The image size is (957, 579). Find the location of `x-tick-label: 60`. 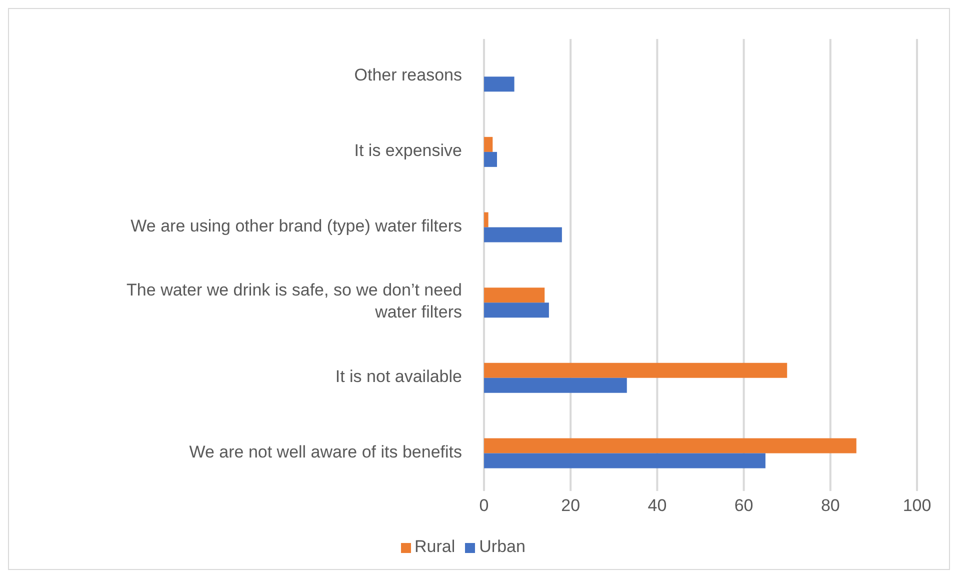

x-tick-label: 60 is located at coordinates (744, 506).